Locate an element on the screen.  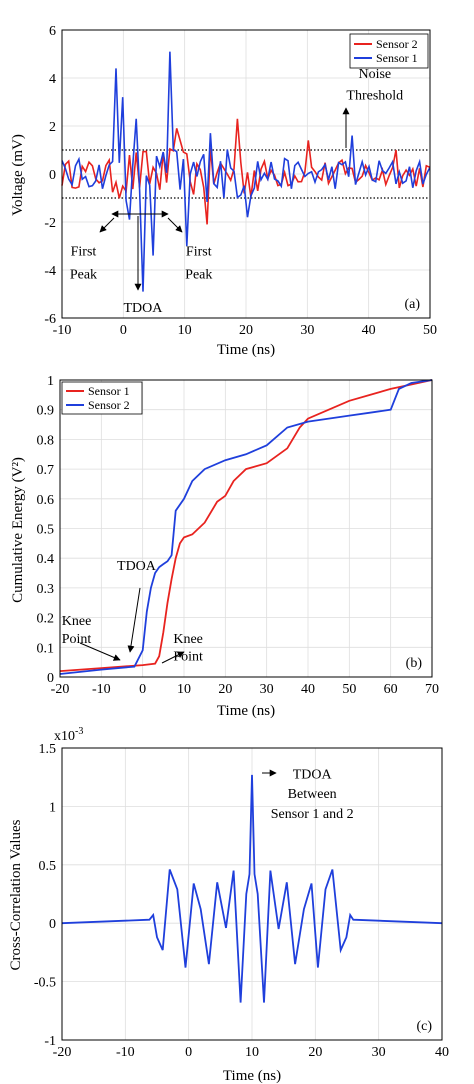
y-tick-label: 6 is located at coordinates (52, 31).